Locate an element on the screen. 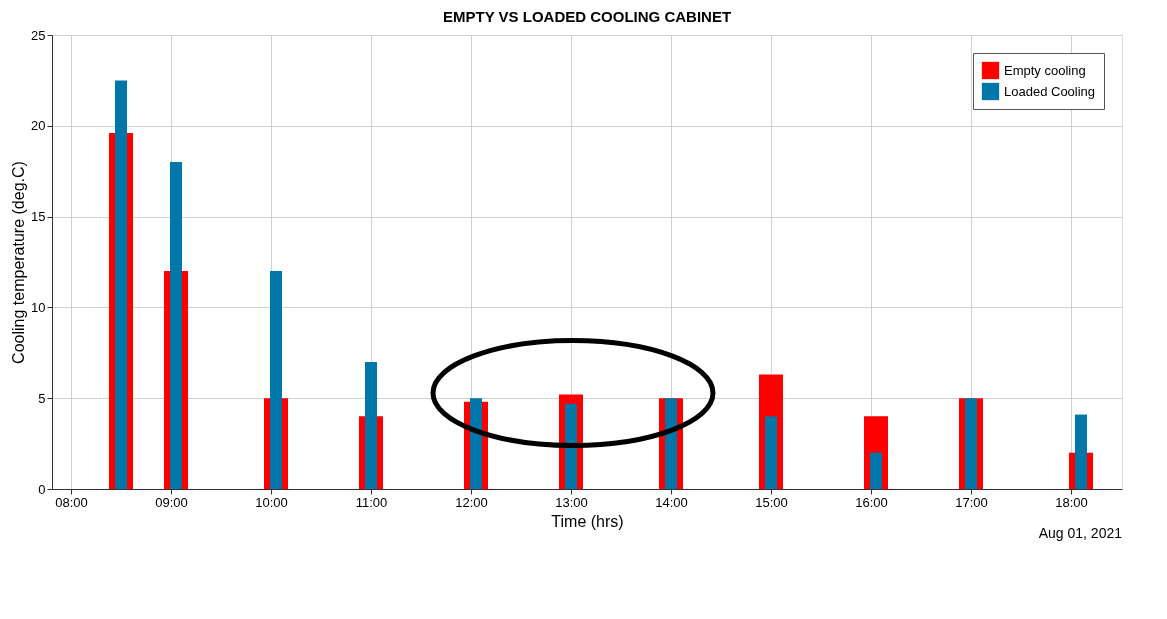 The image size is (1167, 619). x-tick-label: 12:00 is located at coordinates (471, 502).